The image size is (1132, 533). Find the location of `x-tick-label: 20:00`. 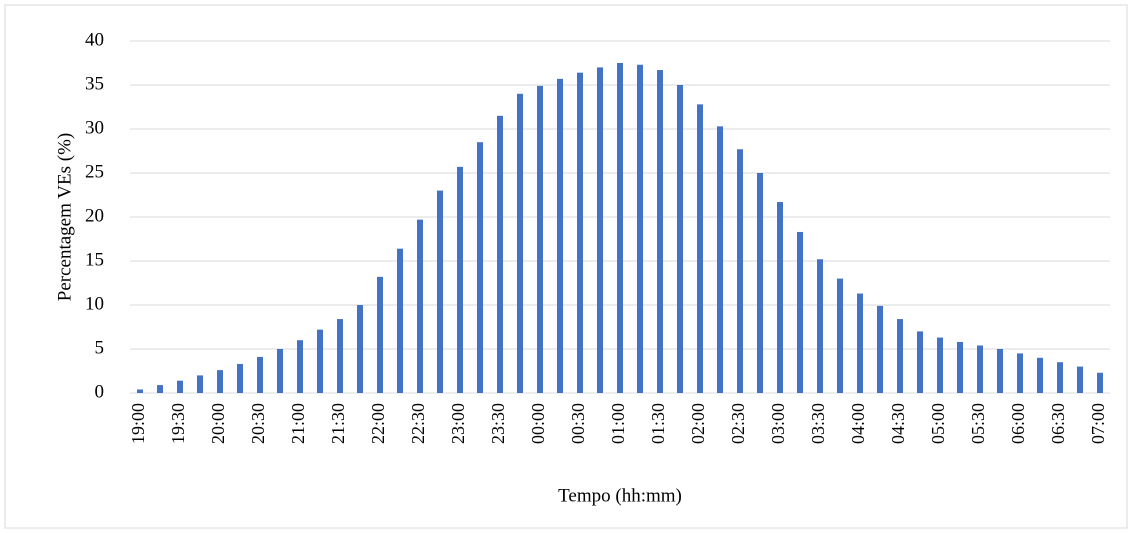

x-tick-label: 20:00 is located at coordinates (218, 423).